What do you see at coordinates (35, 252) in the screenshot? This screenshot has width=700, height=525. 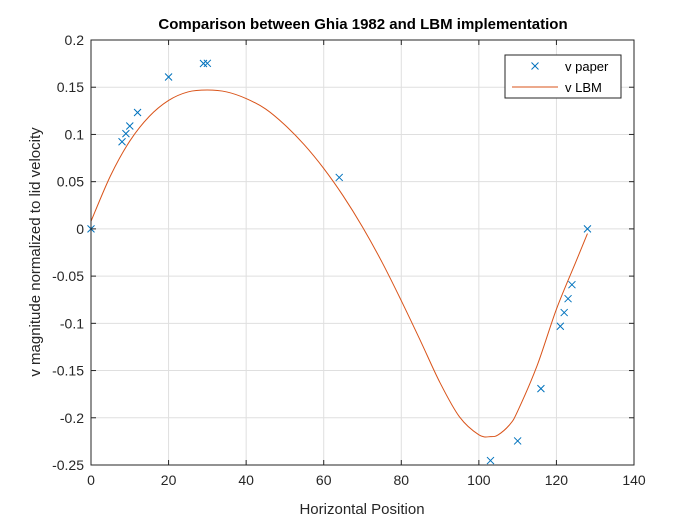 I see `y-axis-label: v magnitude normalized to lid velocity` at bounding box center [35, 252].